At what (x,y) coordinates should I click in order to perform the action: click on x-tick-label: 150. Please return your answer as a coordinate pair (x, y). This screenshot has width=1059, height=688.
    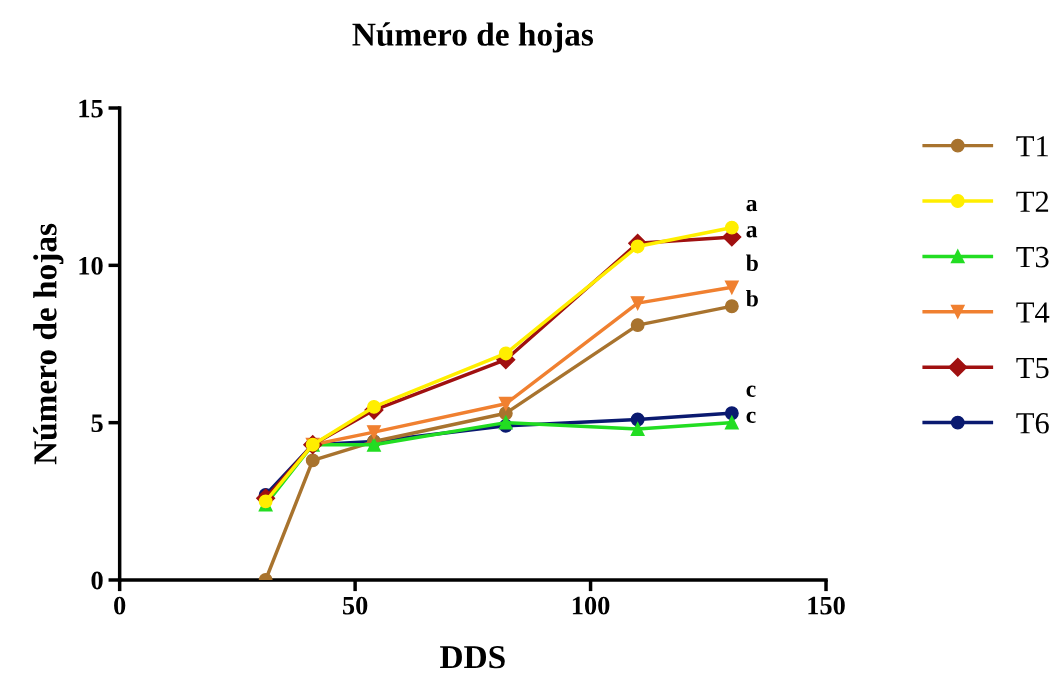
    Looking at the image, I should click on (826, 605).